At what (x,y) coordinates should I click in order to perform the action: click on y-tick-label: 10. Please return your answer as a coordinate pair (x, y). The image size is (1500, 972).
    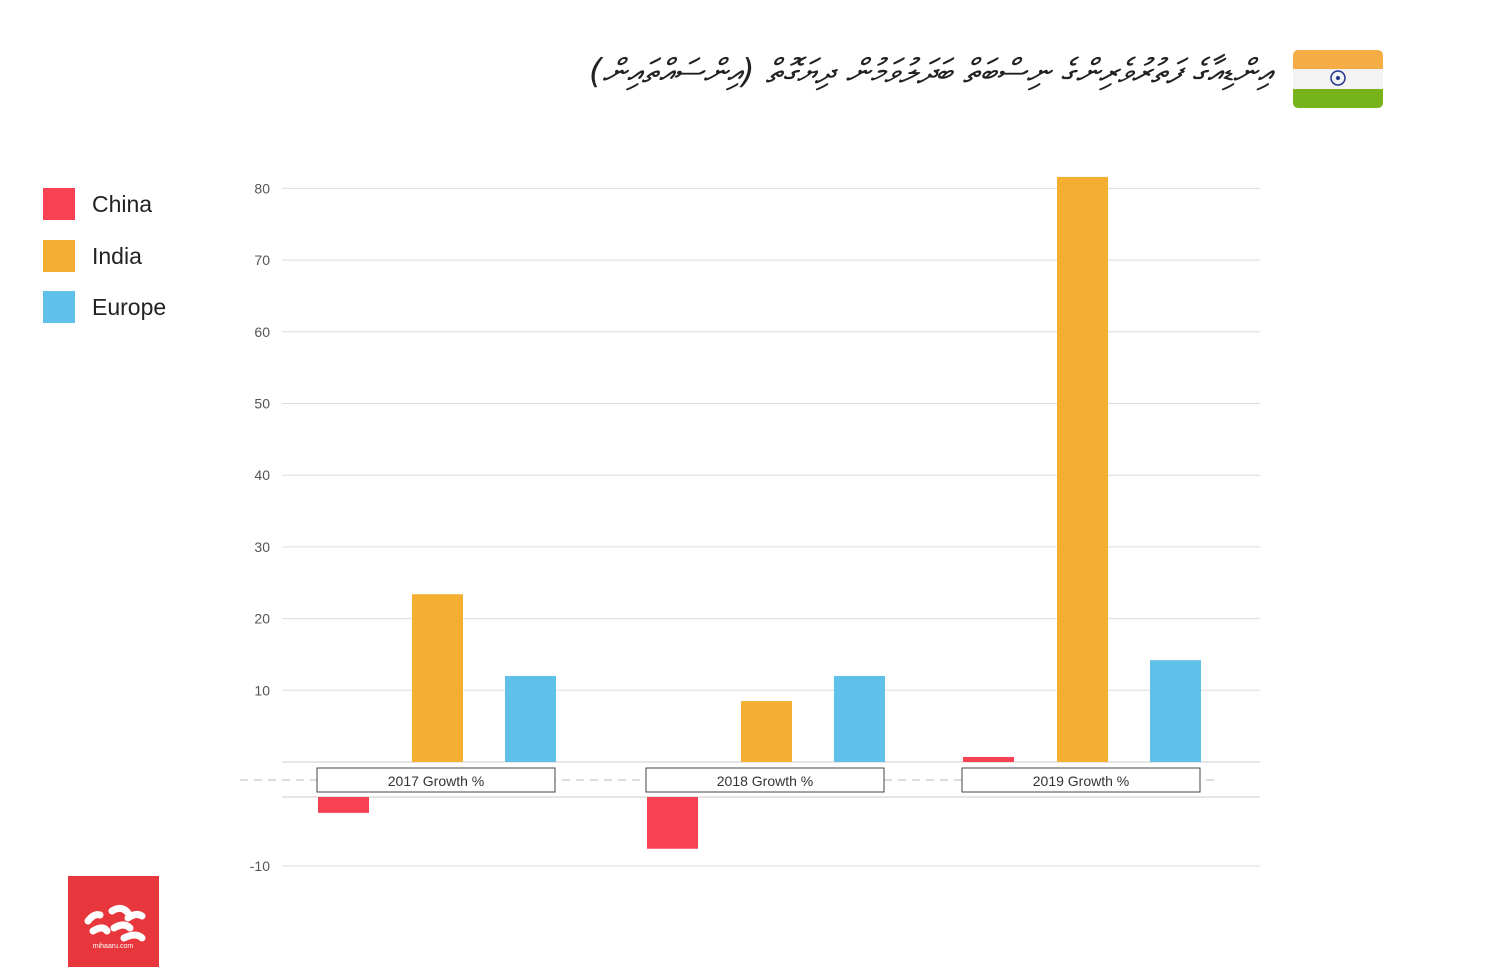
    Looking at the image, I should click on (262, 690).